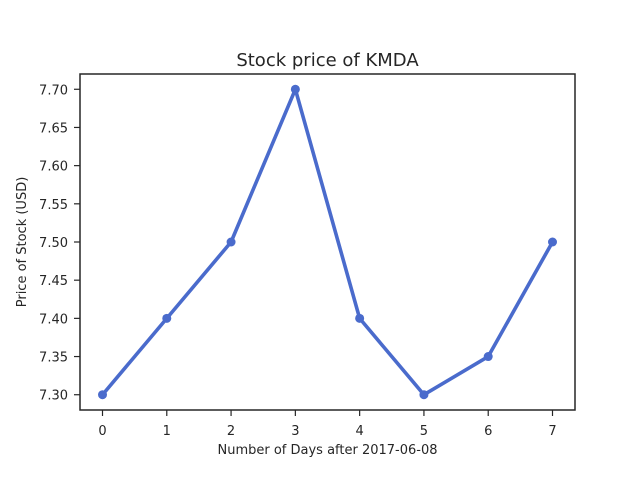  I want to click on x-tick-label: 4, so click(360, 431).